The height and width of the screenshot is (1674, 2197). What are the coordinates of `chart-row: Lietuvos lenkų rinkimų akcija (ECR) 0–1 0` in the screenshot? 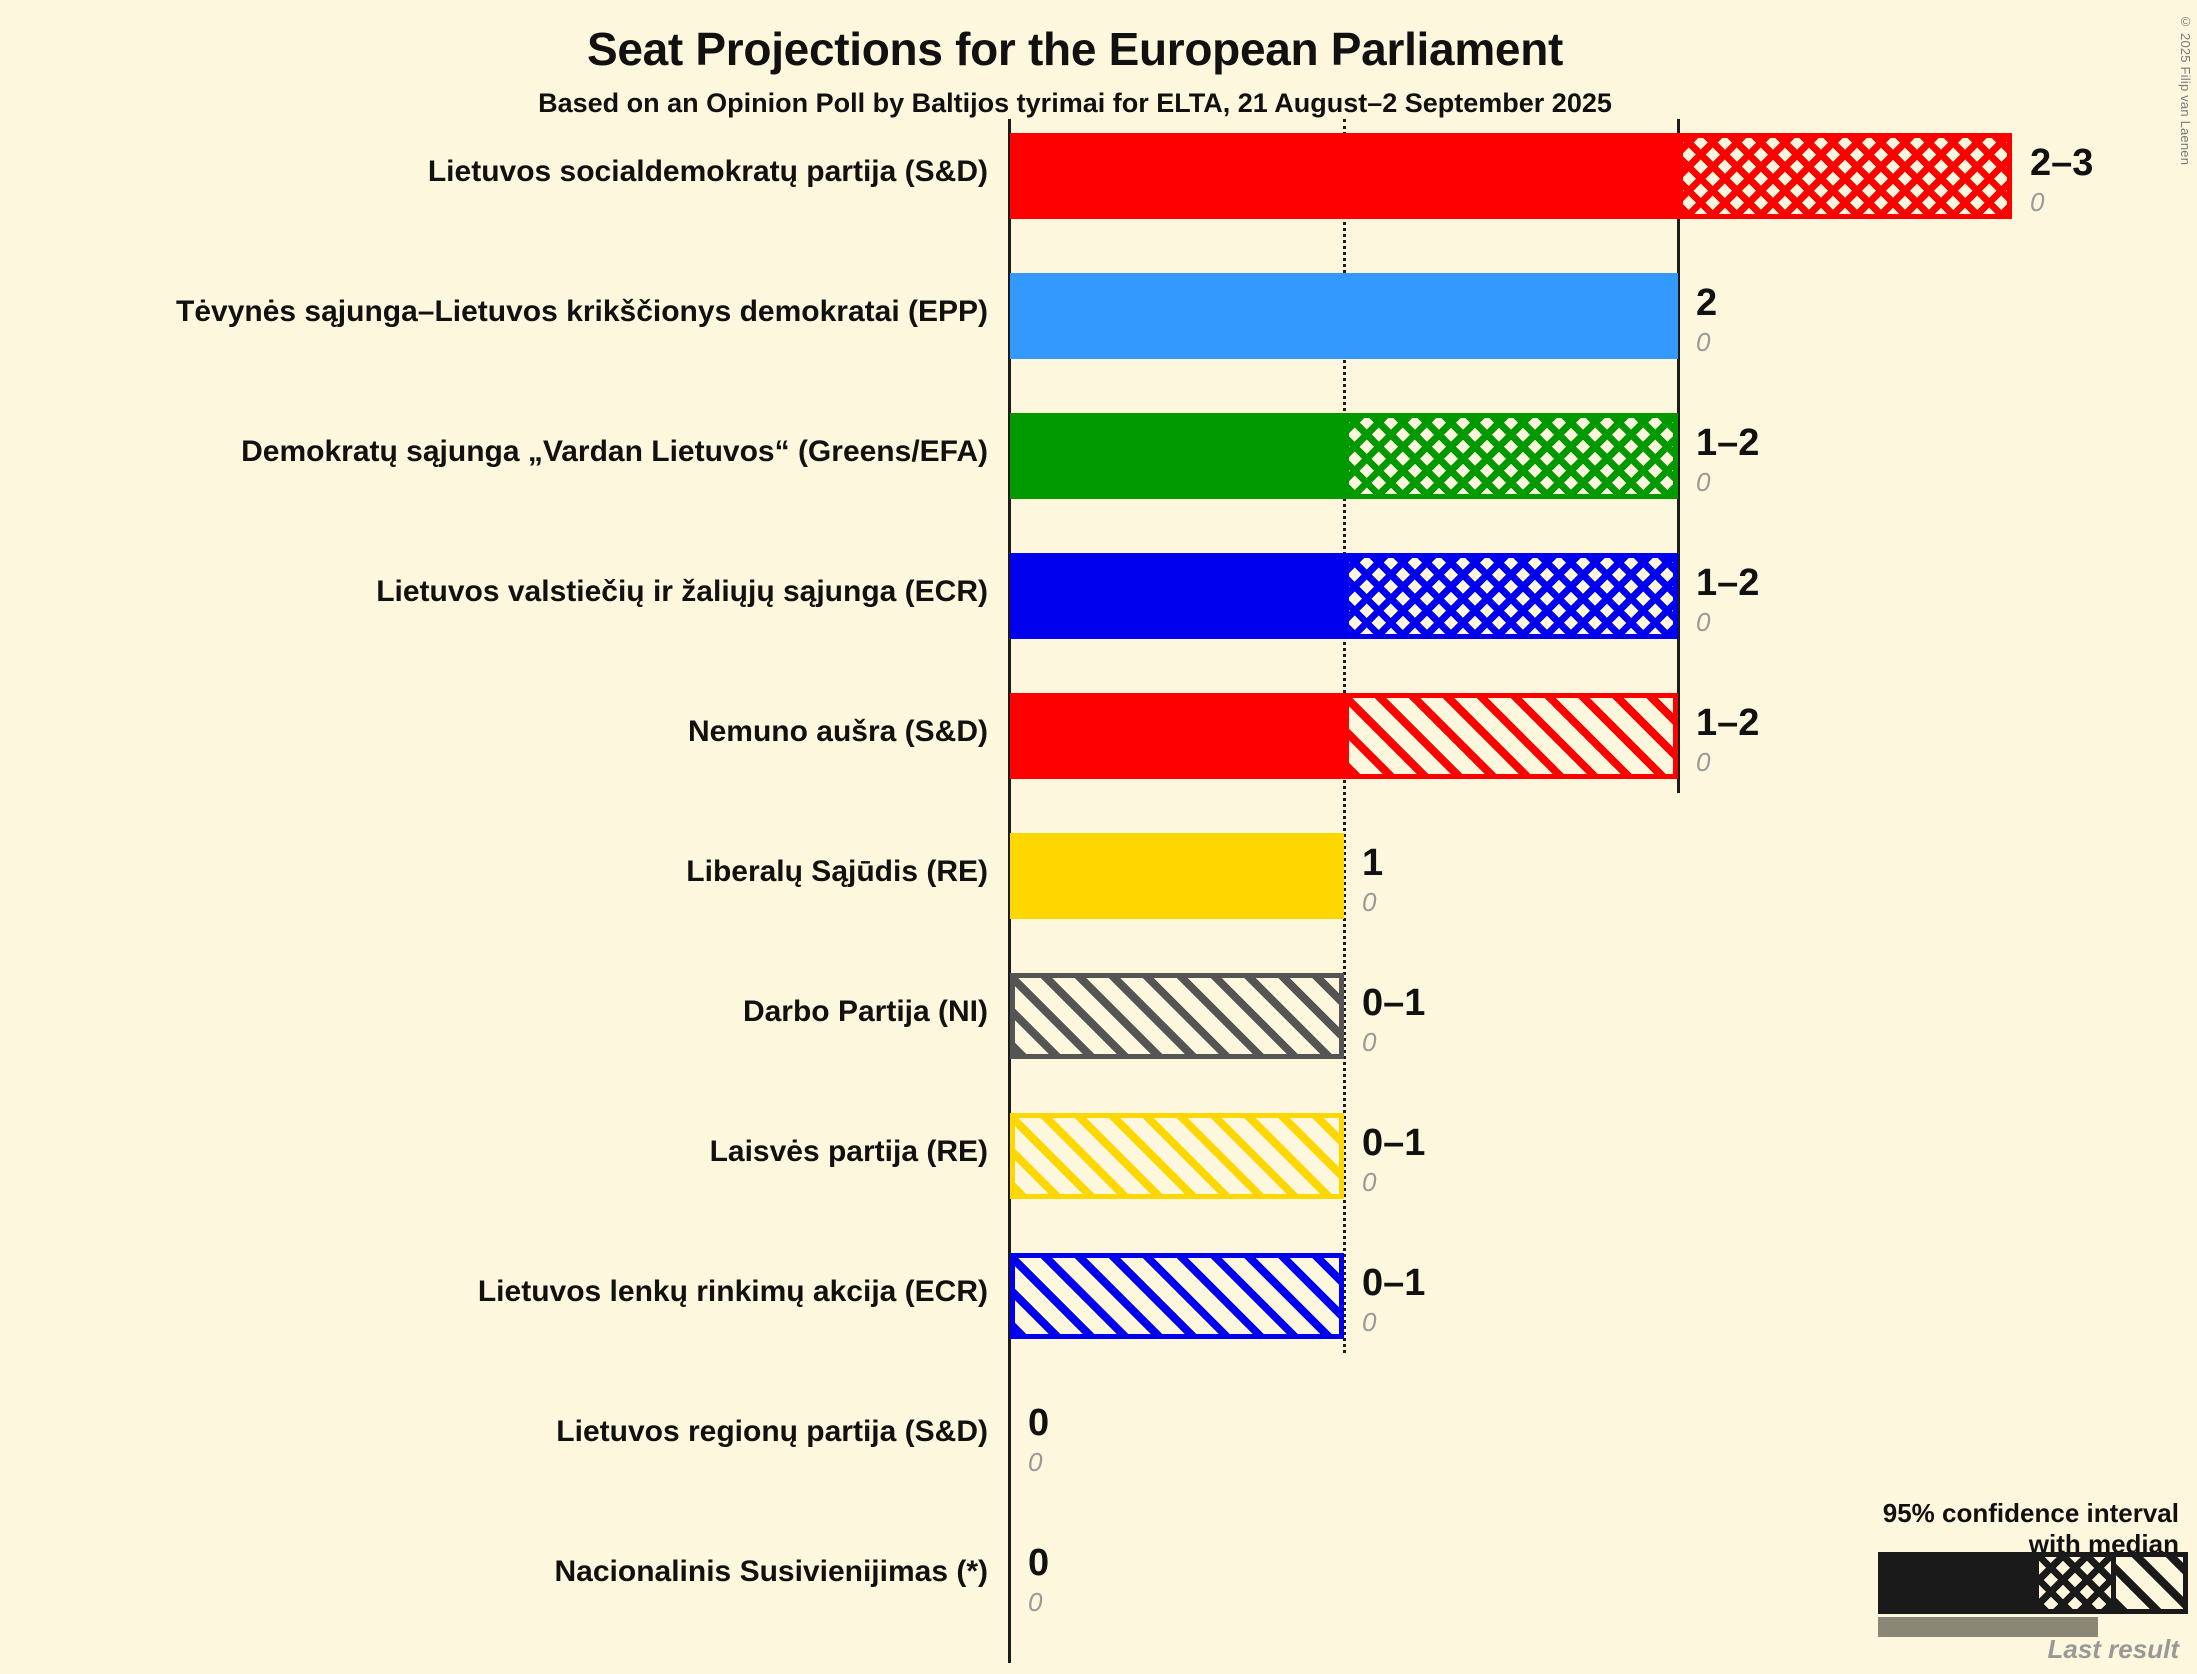 It's located at (1098, 1296).